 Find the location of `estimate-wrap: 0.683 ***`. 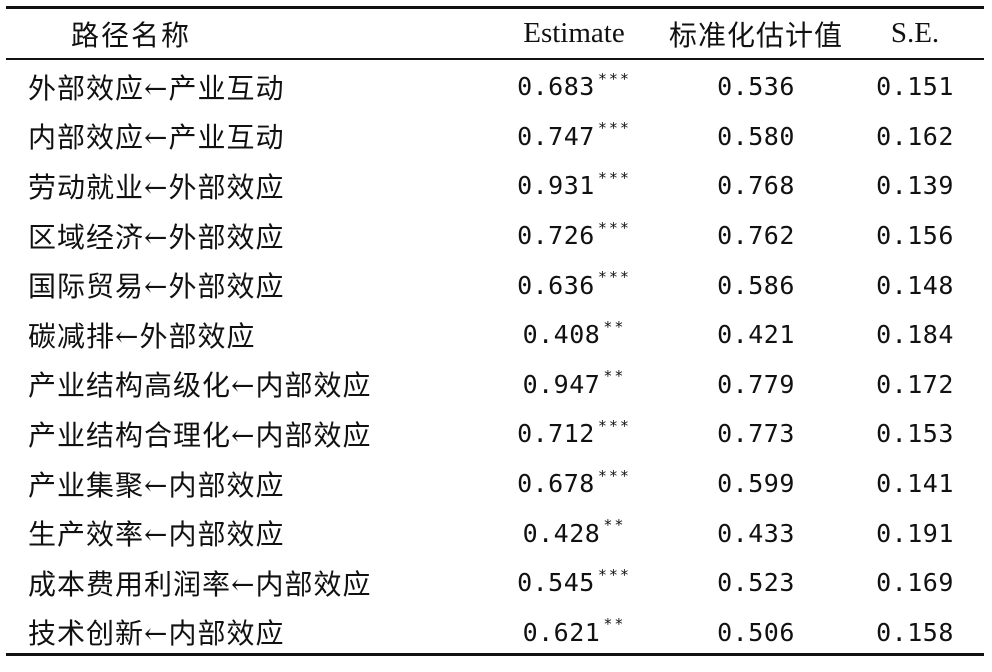

estimate-wrap: 0.683 *** is located at coordinates (574, 85).